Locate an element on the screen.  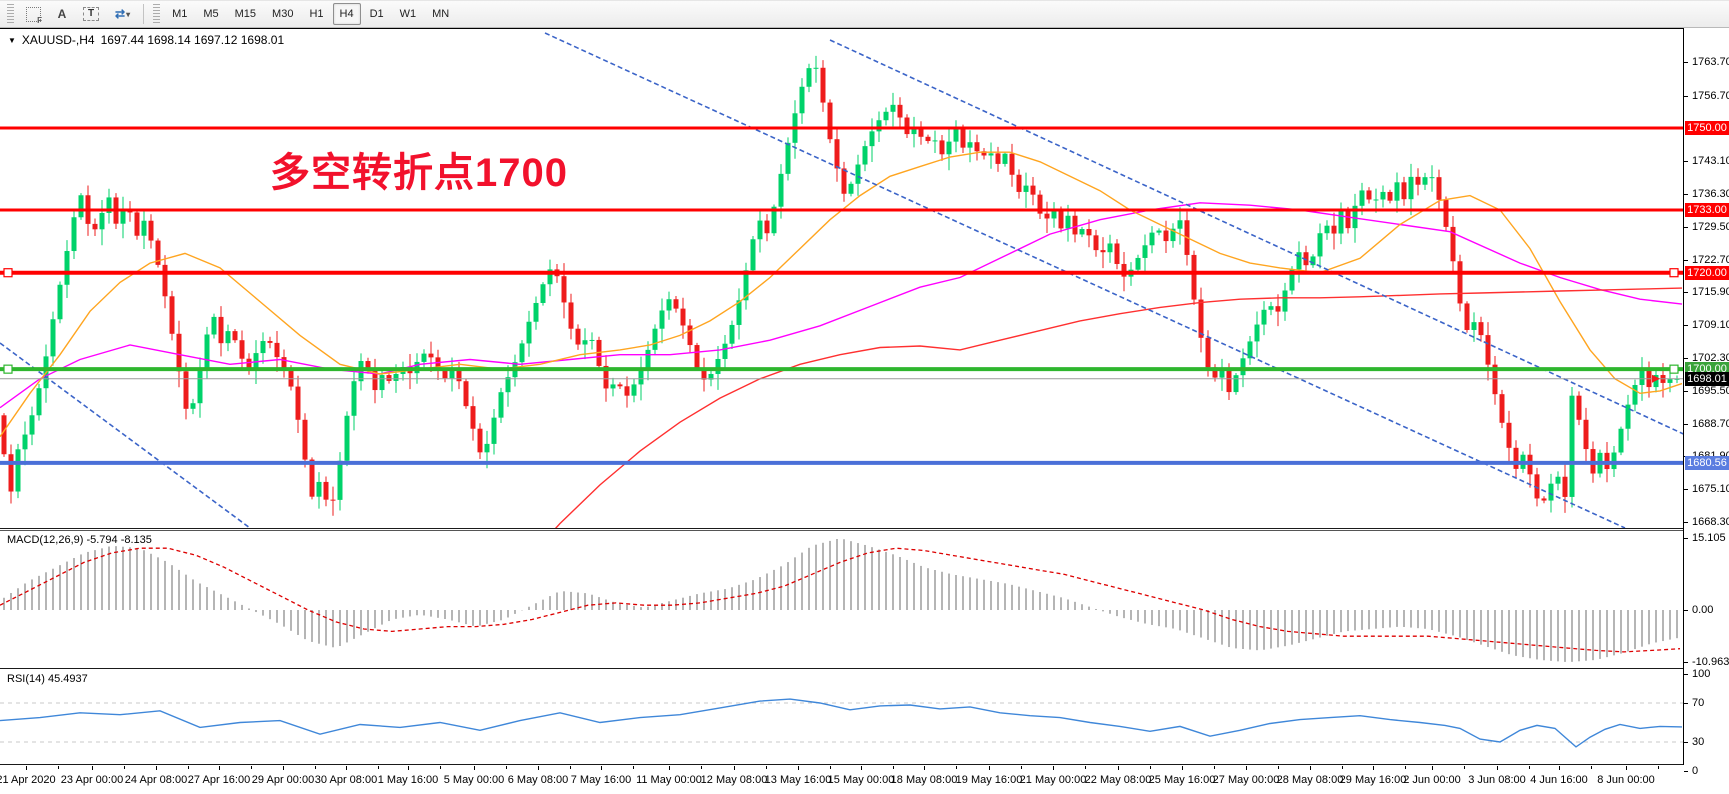
time-label: 3 Jun 08:00 is located at coordinates (1497, 780).